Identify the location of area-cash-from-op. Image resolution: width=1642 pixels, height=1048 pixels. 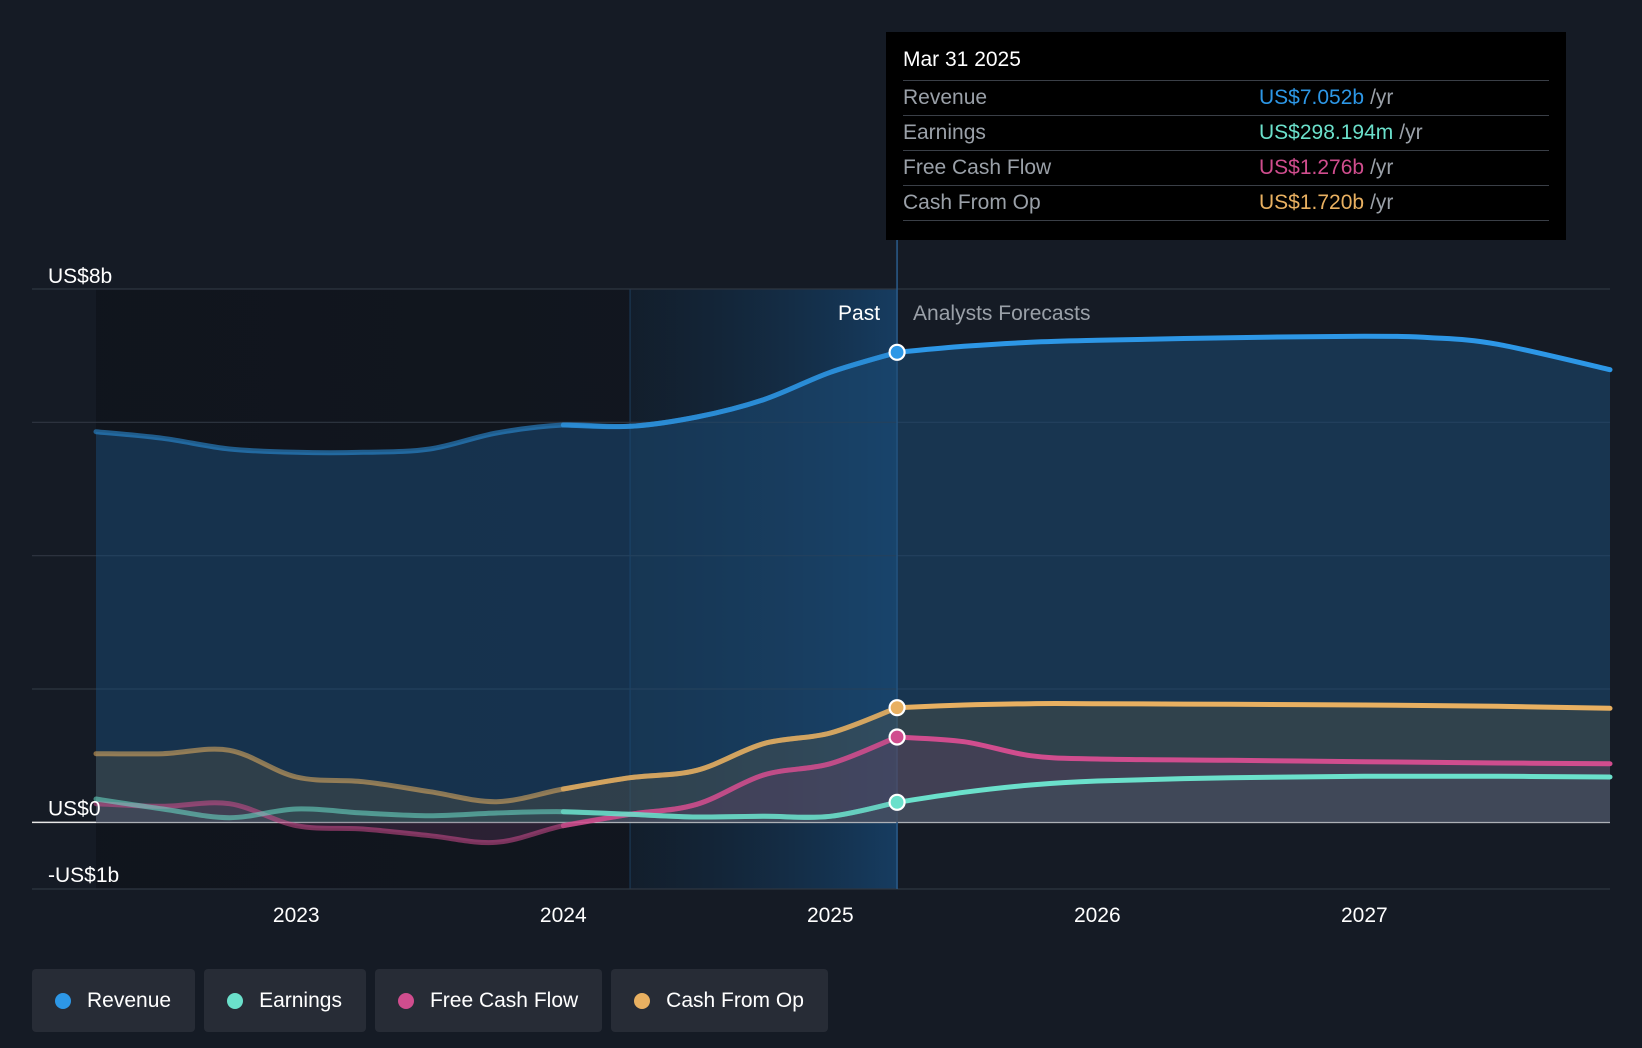
(853, 763).